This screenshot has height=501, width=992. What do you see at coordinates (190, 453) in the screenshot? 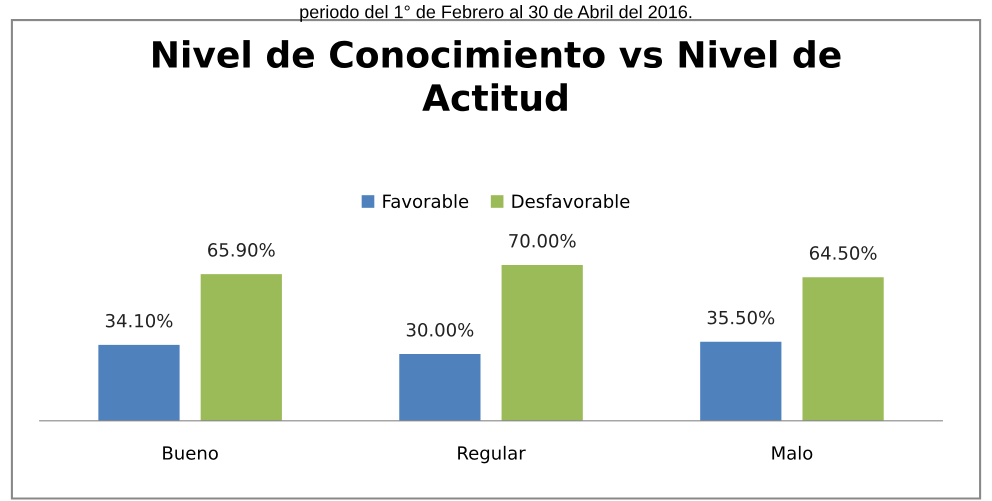
I see `x-tick-label: Bueno` at bounding box center [190, 453].